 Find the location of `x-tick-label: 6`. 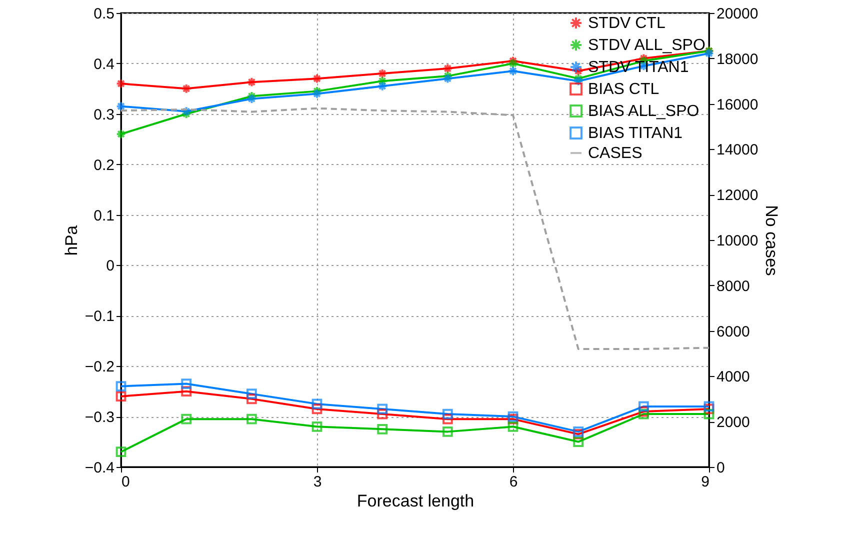

x-tick-label: 6 is located at coordinates (513, 482).